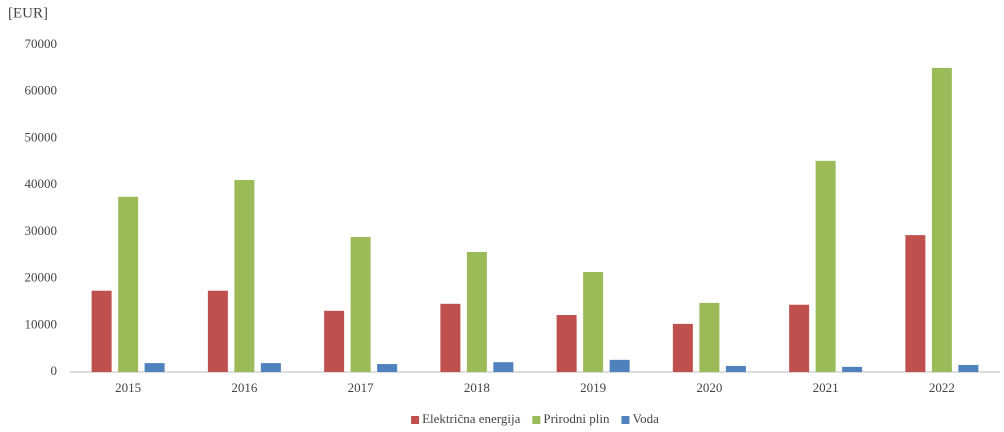 This screenshot has width=1004, height=432. I want to click on y-axis-label: [EUR], so click(28, 13).